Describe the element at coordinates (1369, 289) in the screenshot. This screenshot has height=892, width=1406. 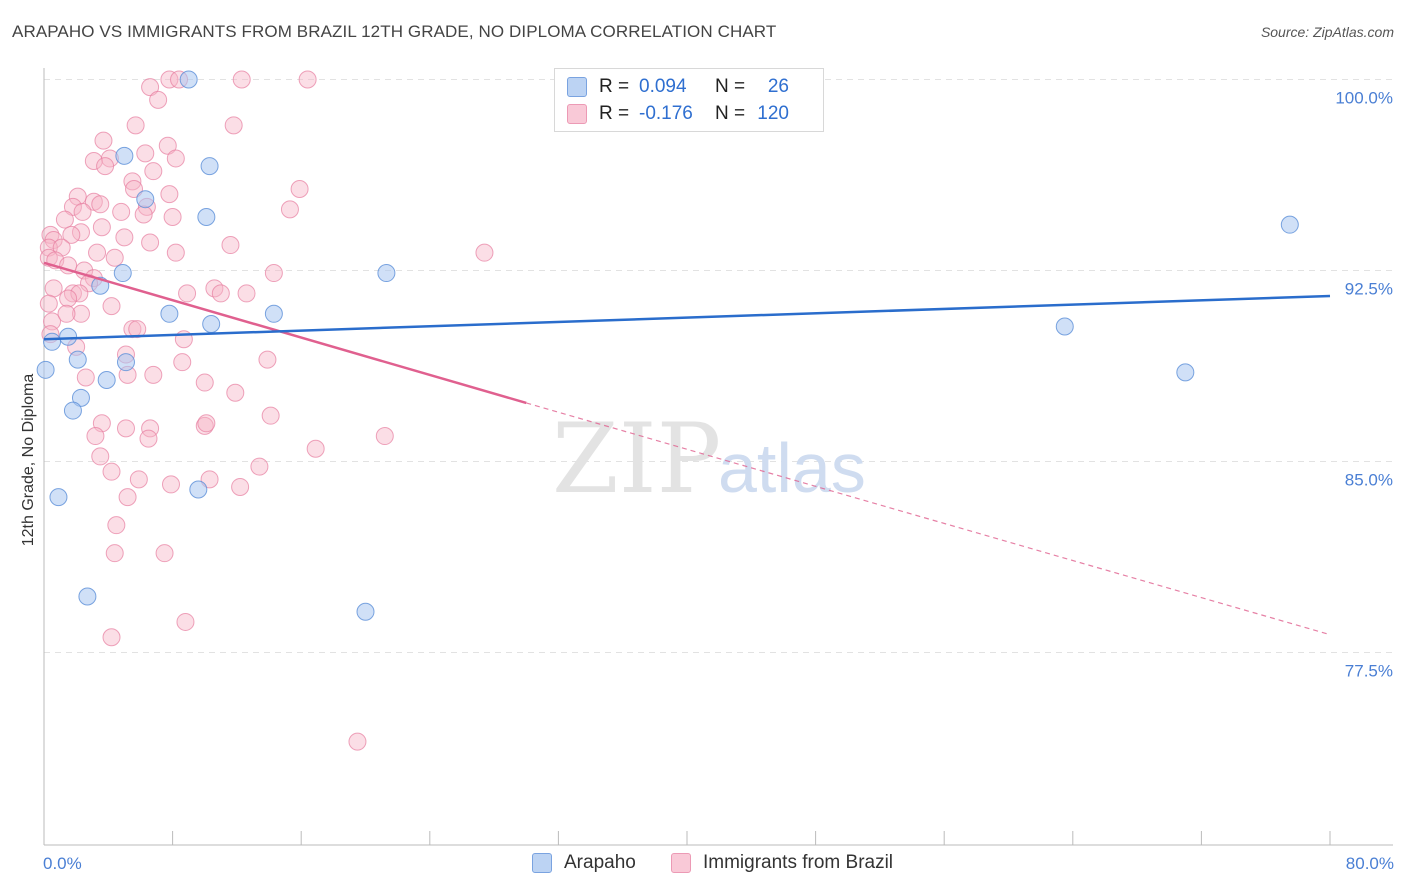
I see `y-tick-label: 92.5%` at that location.